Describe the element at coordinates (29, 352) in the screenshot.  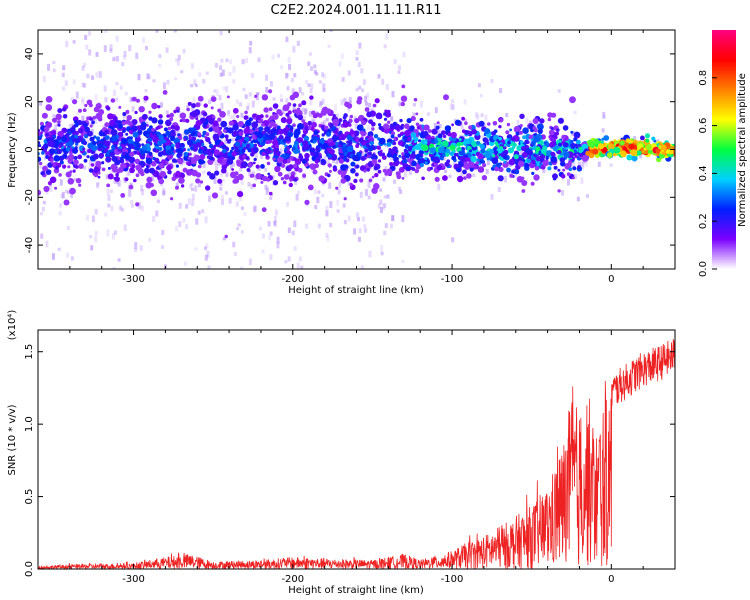
I see `y-tick-label: 1.5` at that location.